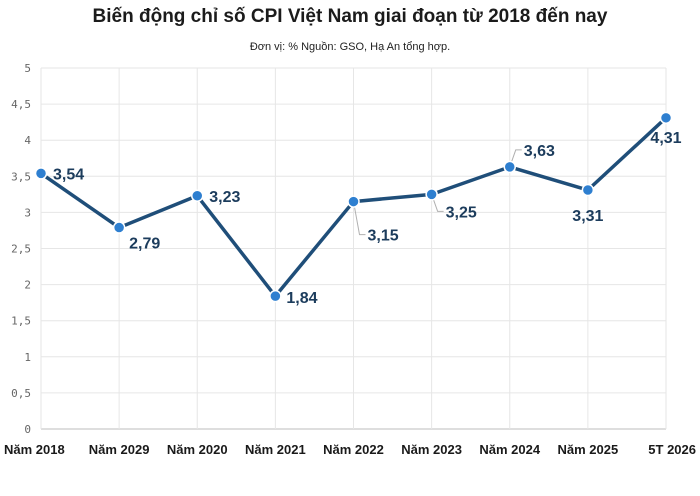 The image size is (700, 496). Describe the element at coordinates (275, 449) in the screenshot. I see `x-tick-label: Năm 2021` at that location.